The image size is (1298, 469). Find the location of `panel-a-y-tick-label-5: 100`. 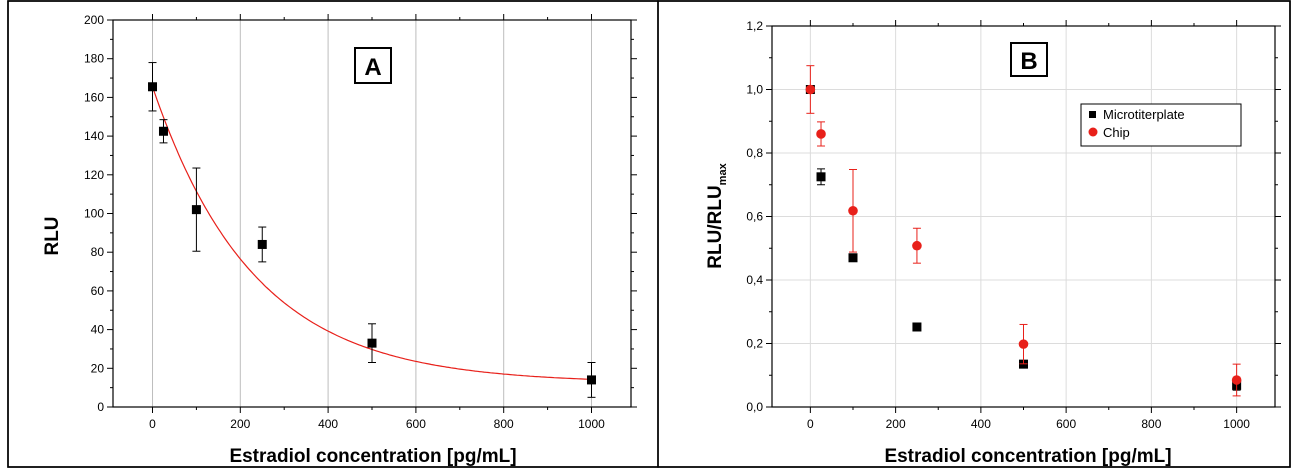

panel-a-y-tick-label-5: 100 is located at coordinates (94, 214).